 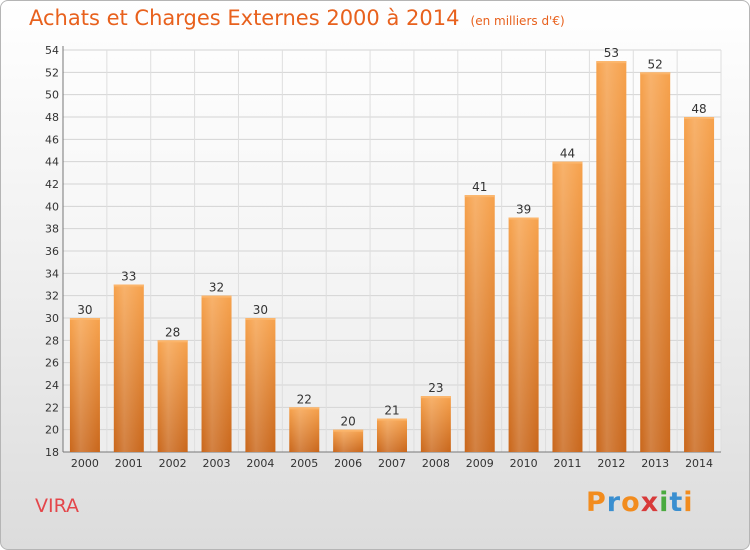 I want to click on x-tick-label: 2004, so click(x=260, y=463).